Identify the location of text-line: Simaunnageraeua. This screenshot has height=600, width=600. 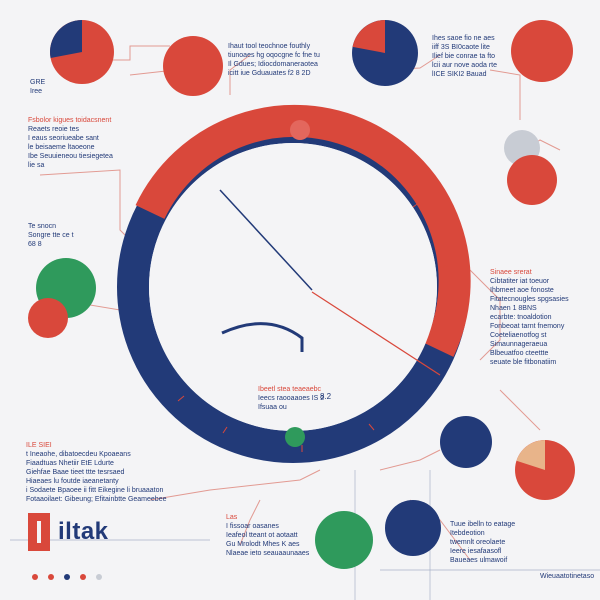
(519, 344).